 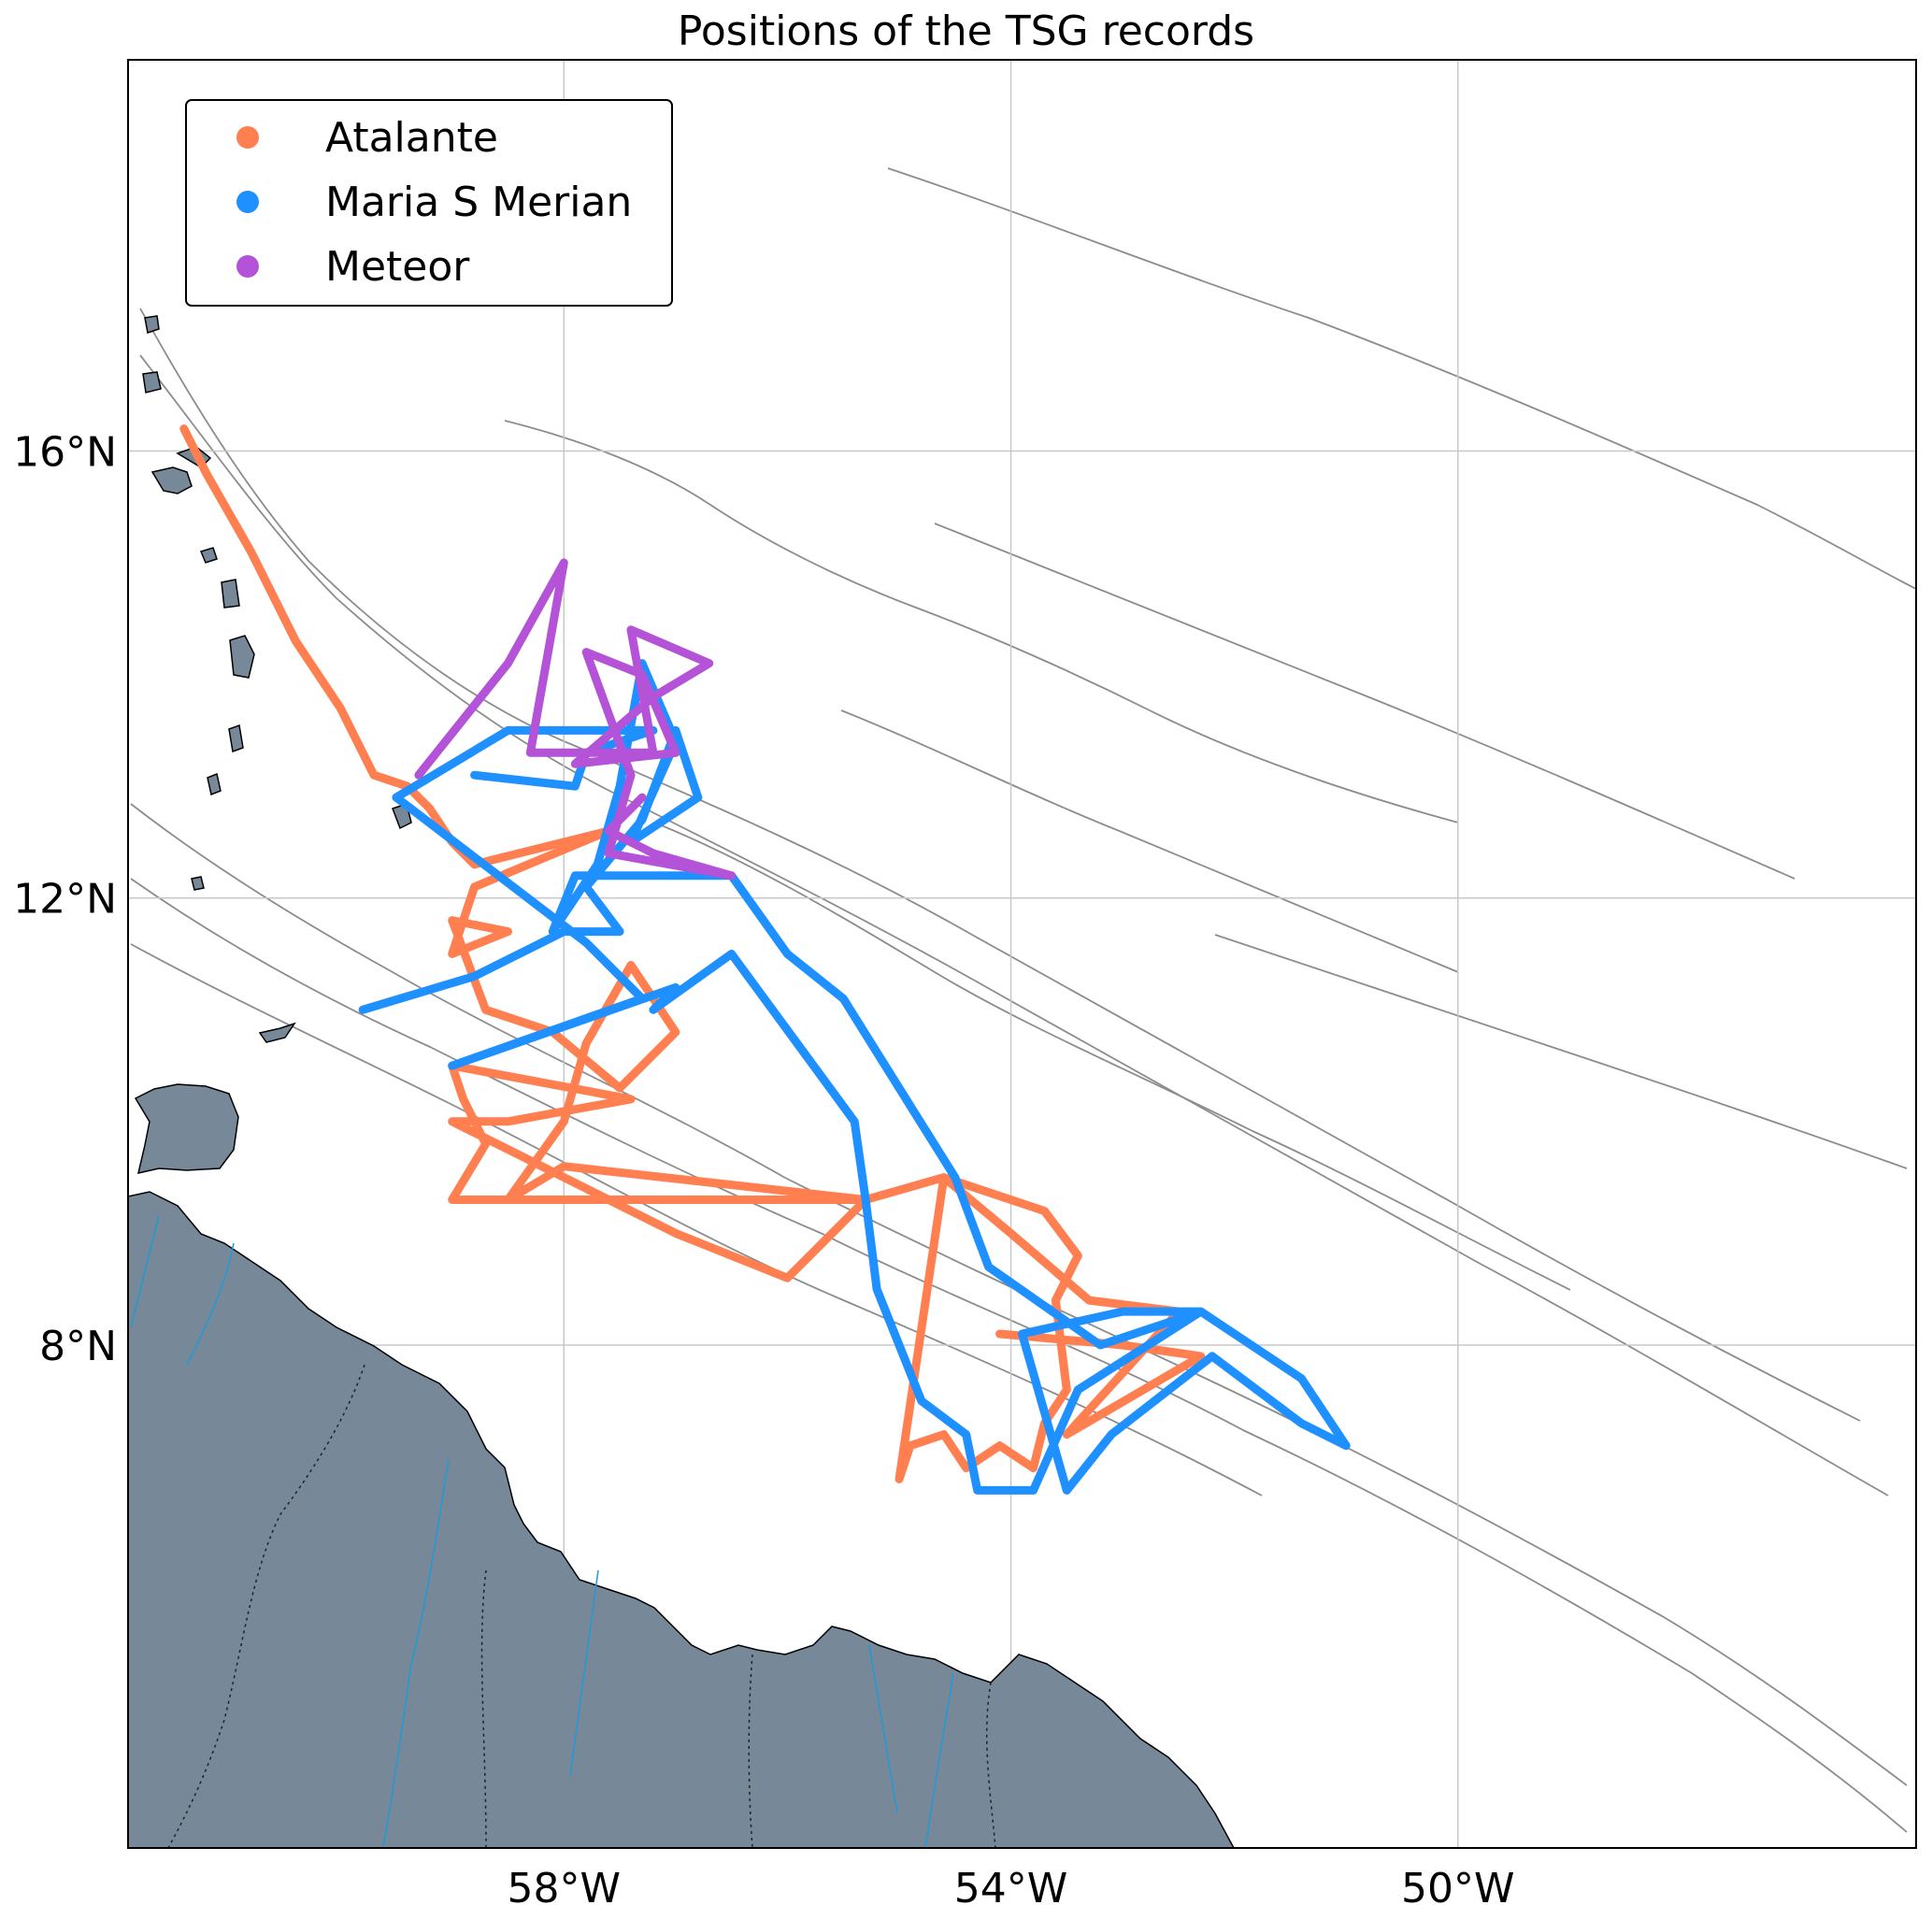 What do you see at coordinates (277, 1032) in the screenshot?
I see `tobago-island` at bounding box center [277, 1032].